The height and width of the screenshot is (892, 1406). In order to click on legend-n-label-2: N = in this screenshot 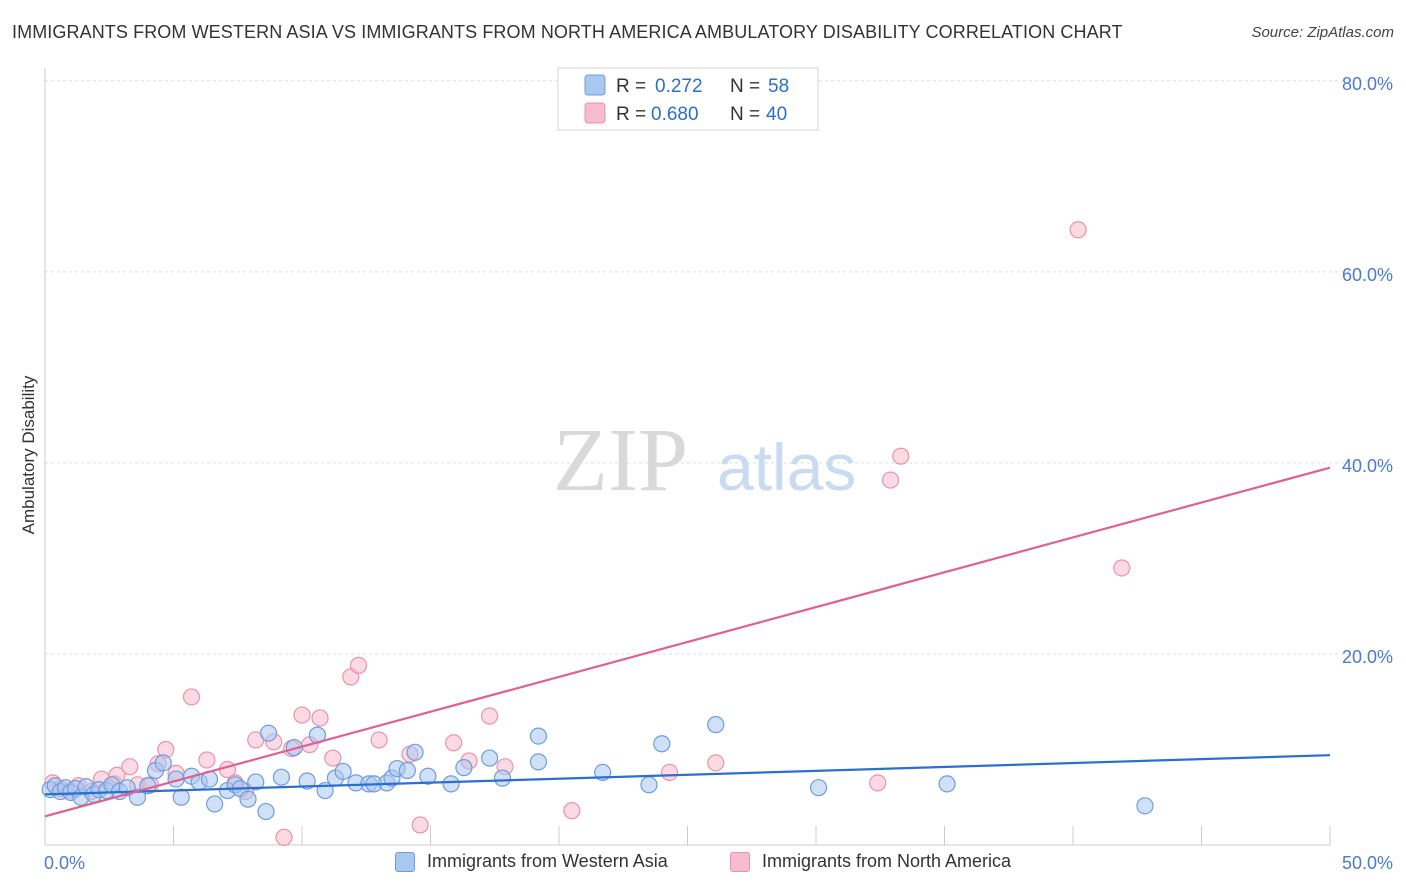, I will do `click(745, 114)`.